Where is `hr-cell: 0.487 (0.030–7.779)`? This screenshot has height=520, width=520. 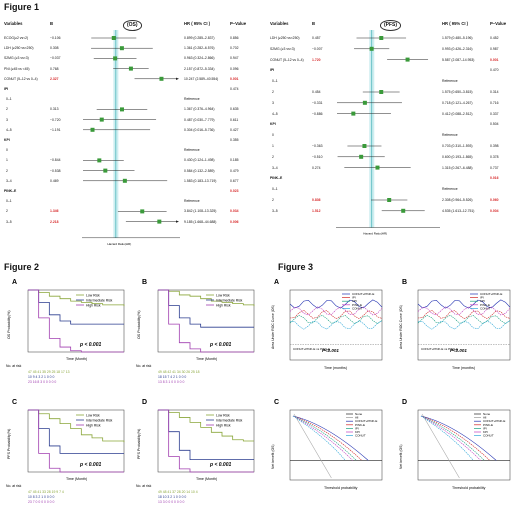 hr-cell: 0.487 (0.030–7.779) is located at coordinates (199, 119).